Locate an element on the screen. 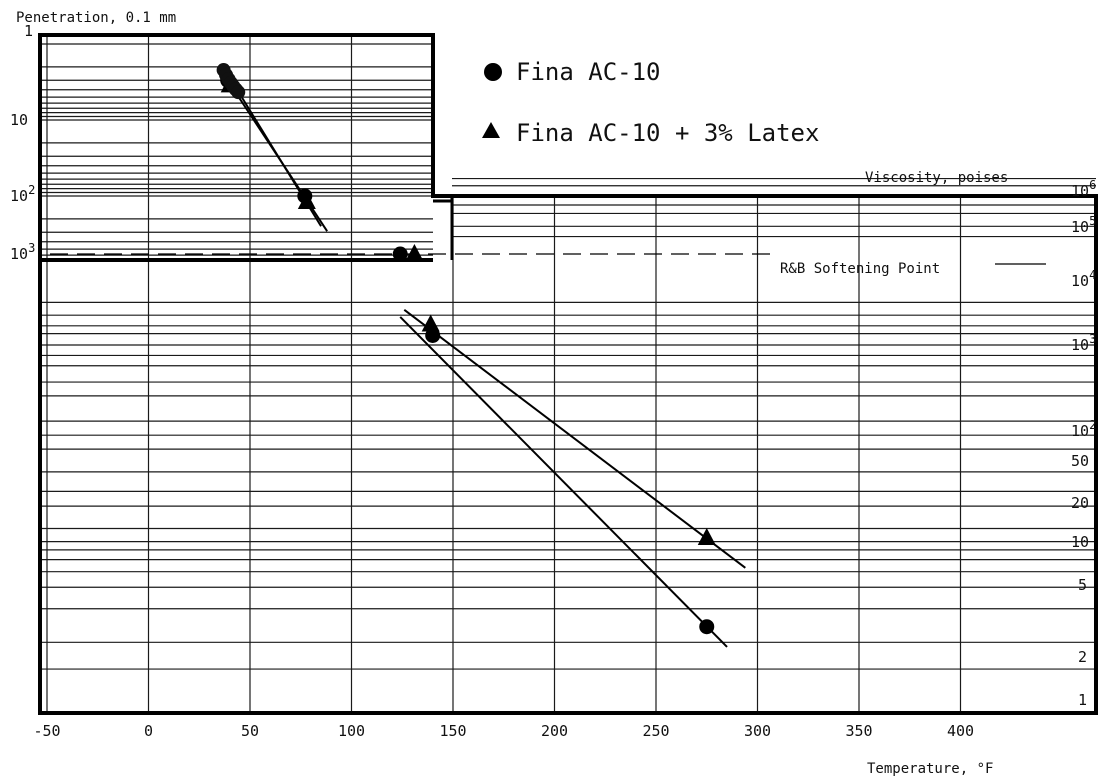 The height and width of the screenshot is (781, 1112). temperature-axis-title: Temperature, °F is located at coordinates (930, 769).